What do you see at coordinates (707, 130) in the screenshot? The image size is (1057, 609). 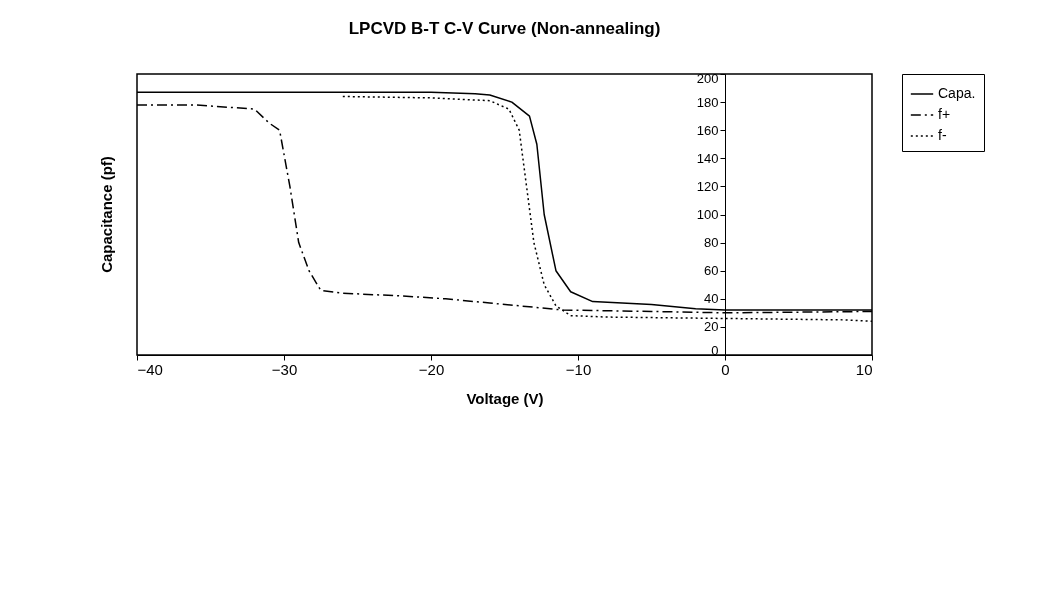 I see `y-tick-label: 160` at bounding box center [707, 130].